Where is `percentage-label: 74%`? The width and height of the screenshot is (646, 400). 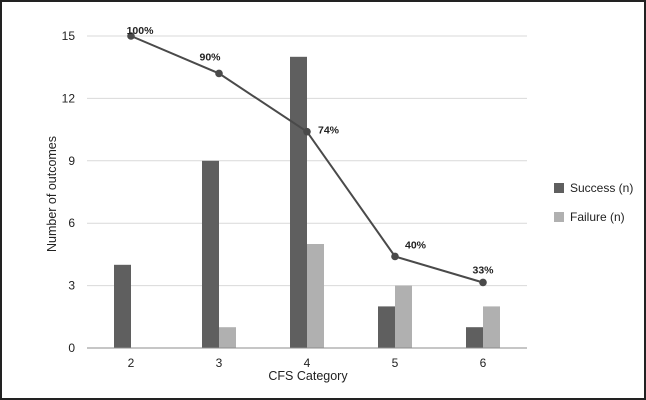
percentage-label: 74% is located at coordinates (329, 131).